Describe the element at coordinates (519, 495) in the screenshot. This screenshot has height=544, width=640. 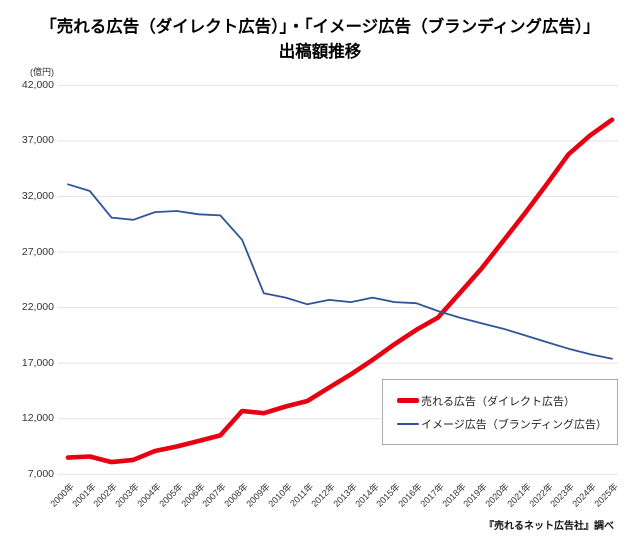
I see `x-tick-label: 2021年` at that location.